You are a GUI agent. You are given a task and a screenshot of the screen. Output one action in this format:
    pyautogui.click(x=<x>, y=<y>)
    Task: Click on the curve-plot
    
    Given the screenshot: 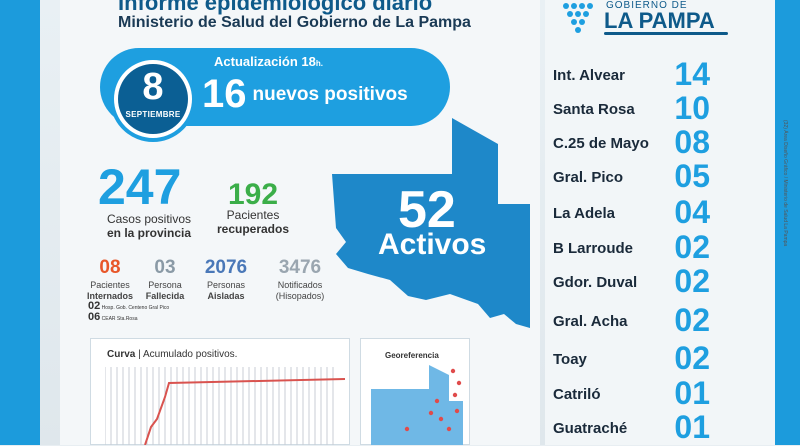 What is the action you would take?
    pyautogui.click(x=225, y=406)
    